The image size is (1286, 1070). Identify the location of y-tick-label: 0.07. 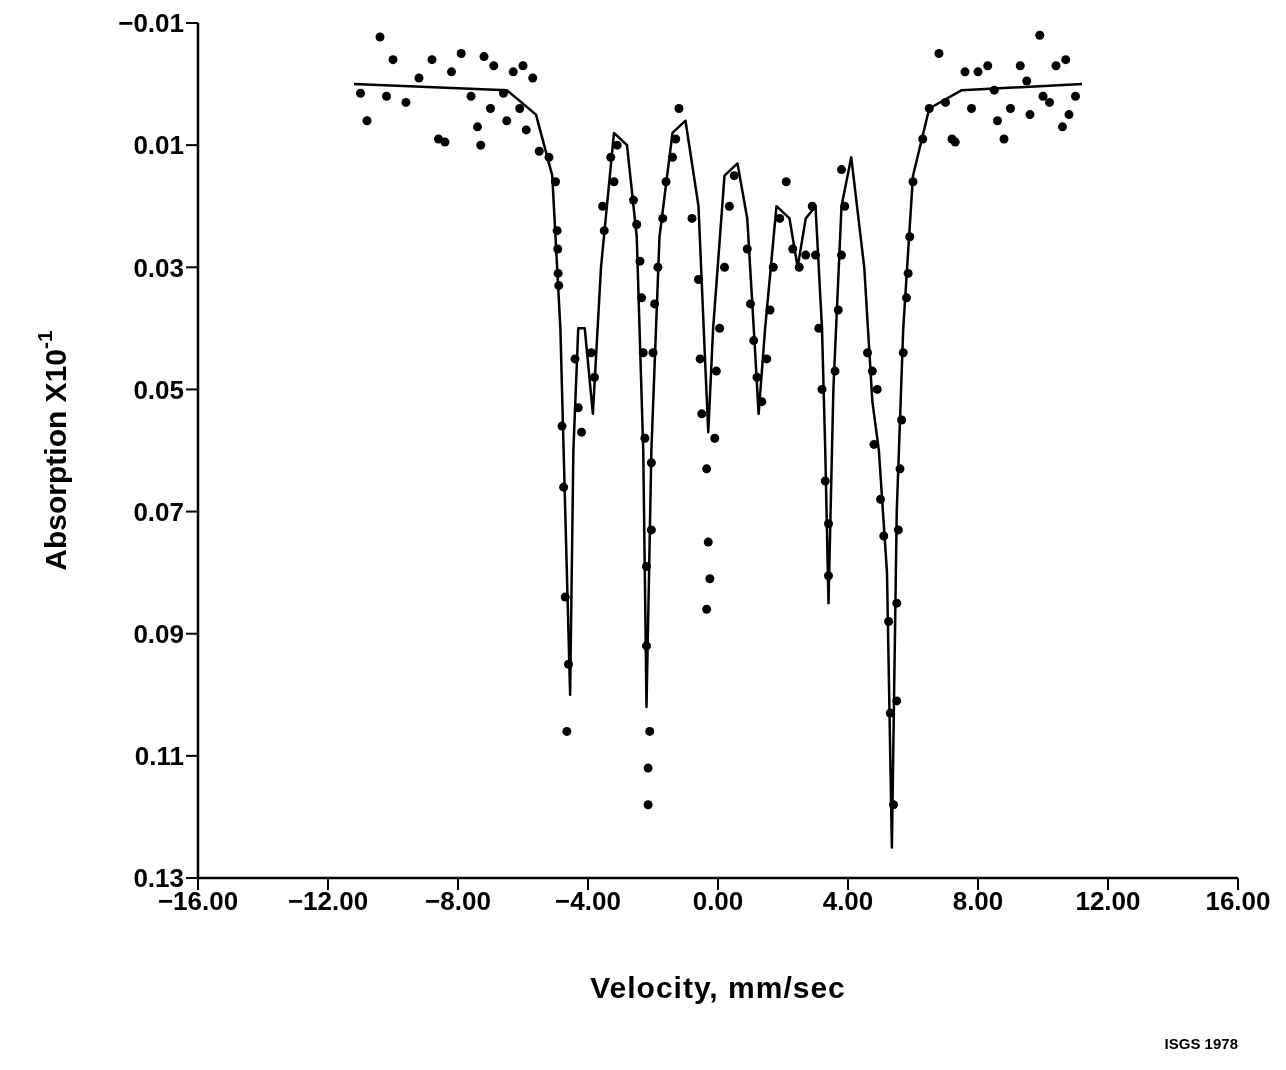
(158, 511).